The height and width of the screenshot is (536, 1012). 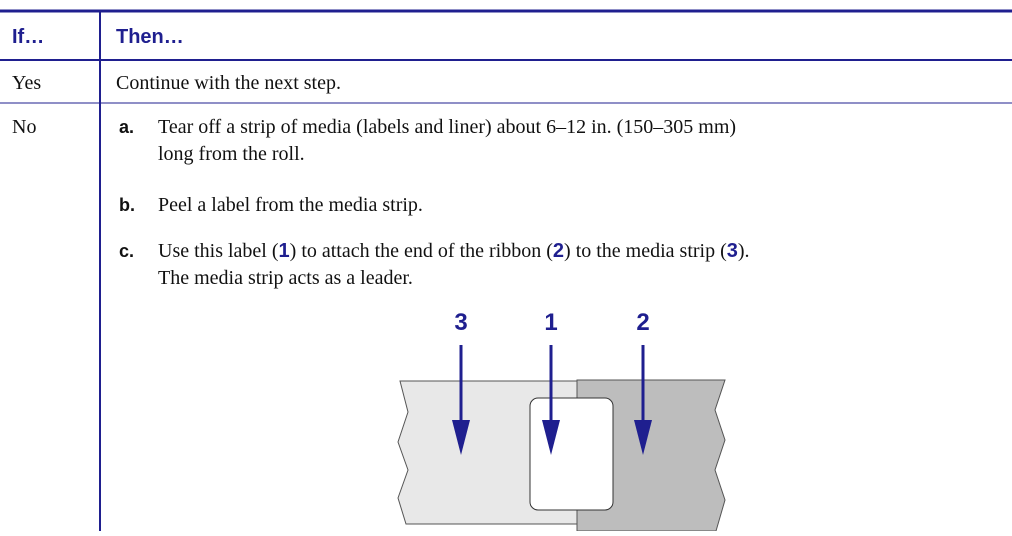 What do you see at coordinates (732, 251) in the screenshot?
I see `callout-ref: 3` at bounding box center [732, 251].